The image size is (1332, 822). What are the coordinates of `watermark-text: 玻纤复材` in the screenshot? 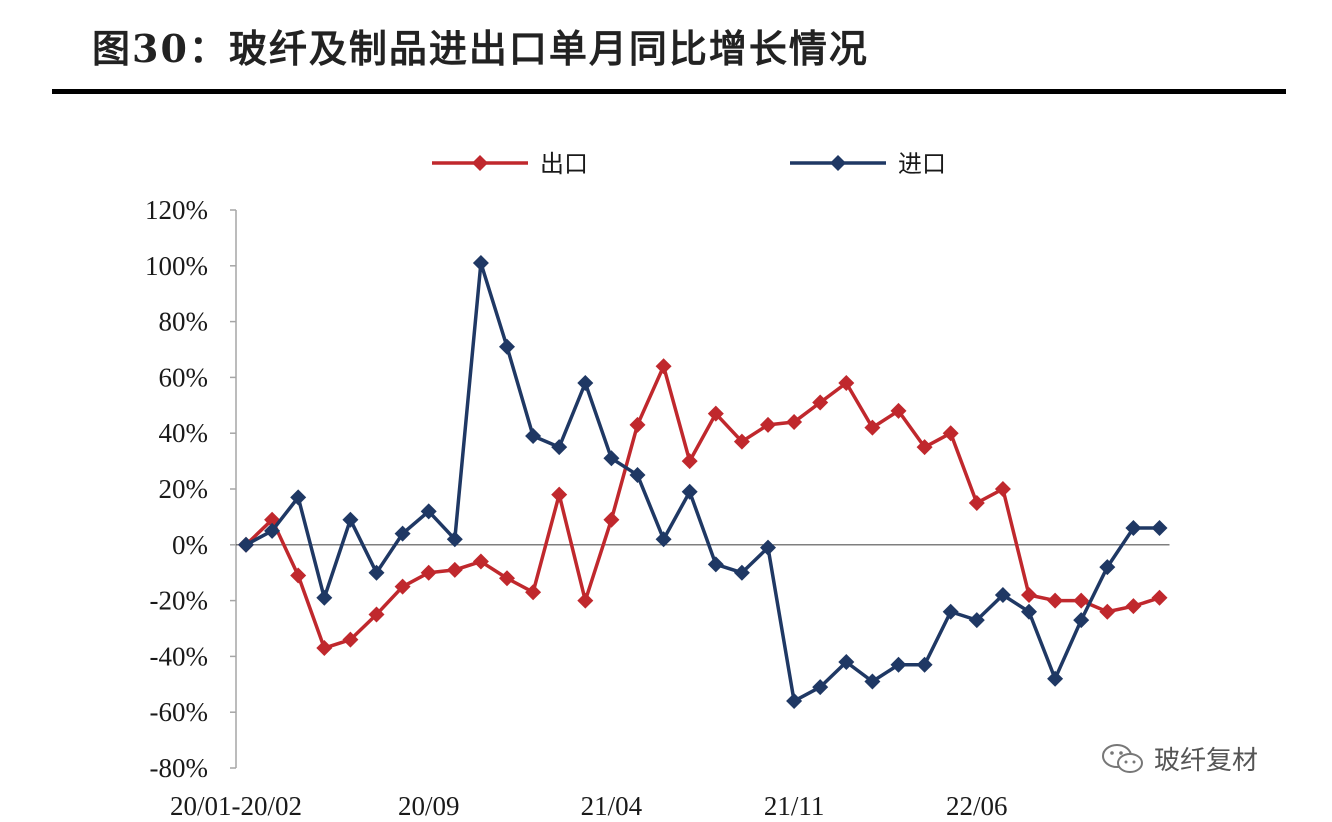 It's located at (1206, 761).